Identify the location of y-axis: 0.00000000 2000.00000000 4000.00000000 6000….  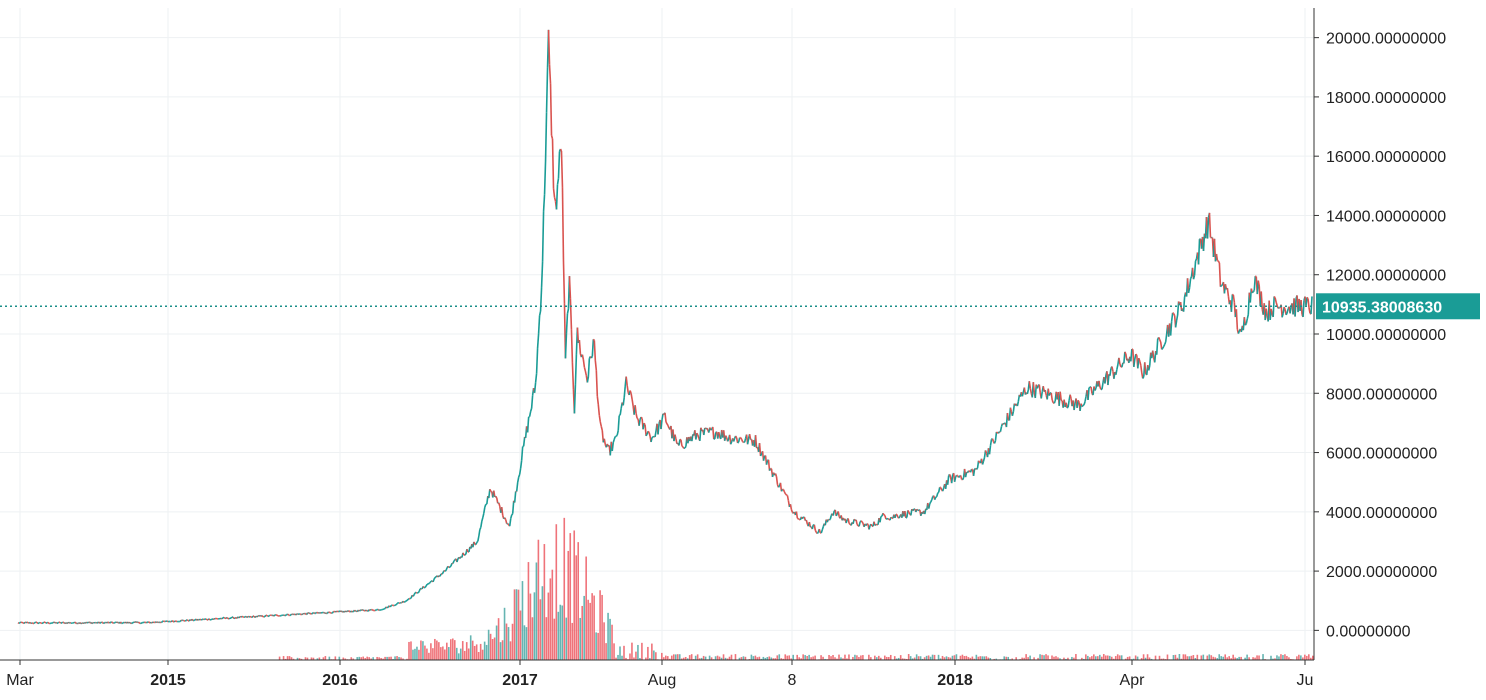
(1380, 336).